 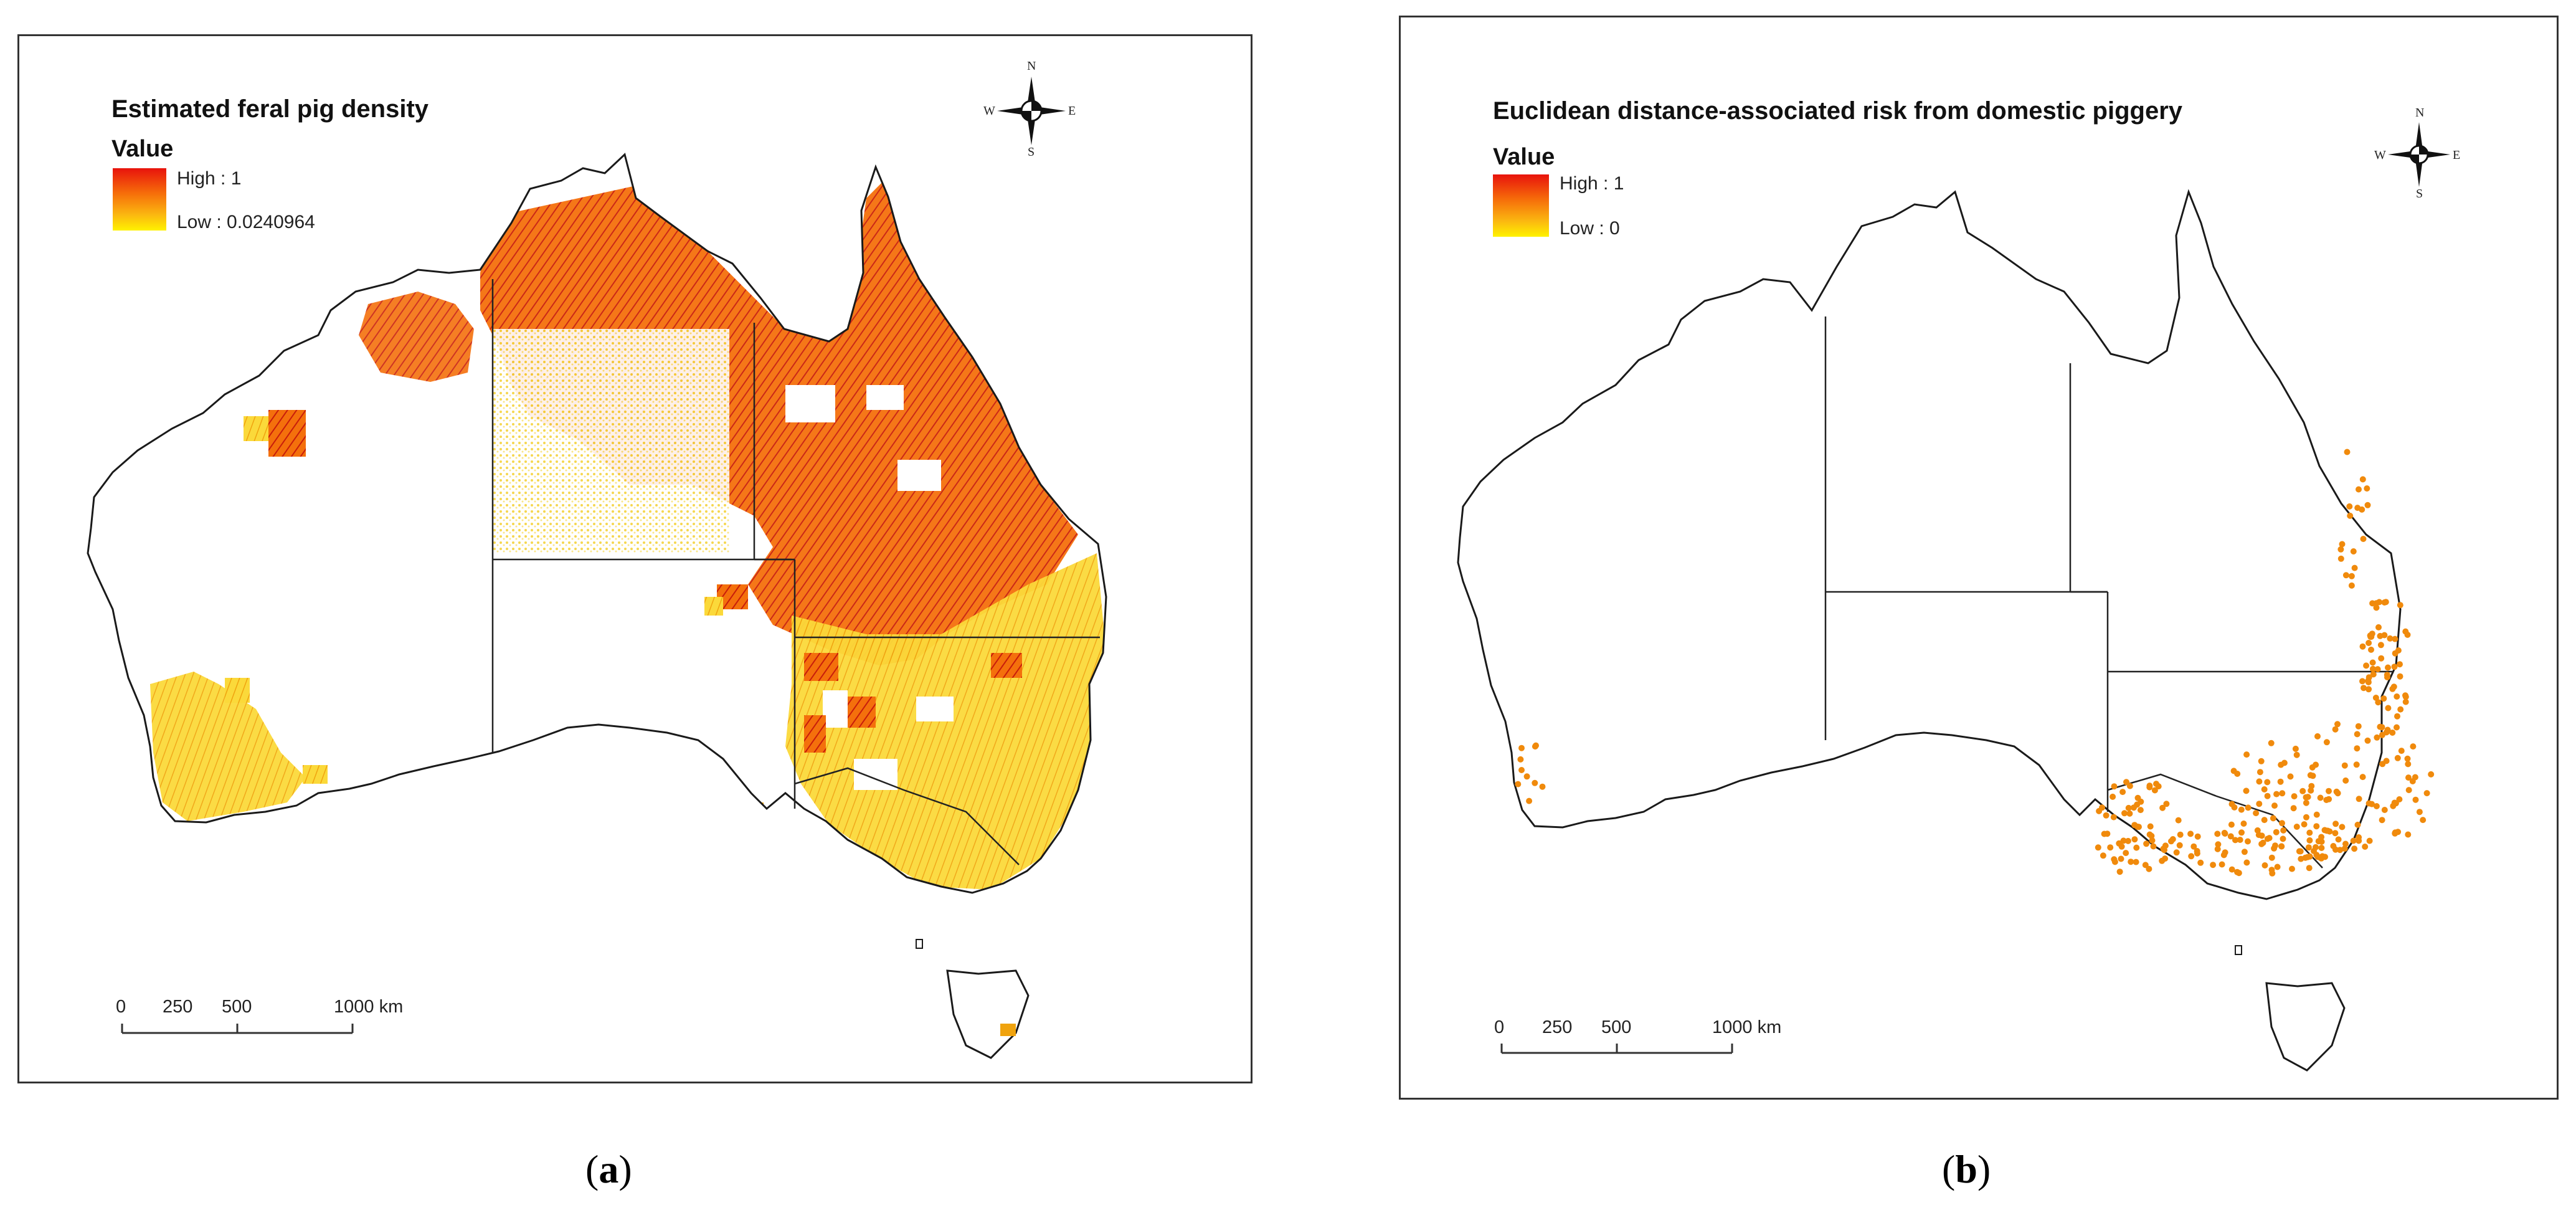 I want to click on scale-label-1000km: 1000 km, so click(x=369, y=1007).